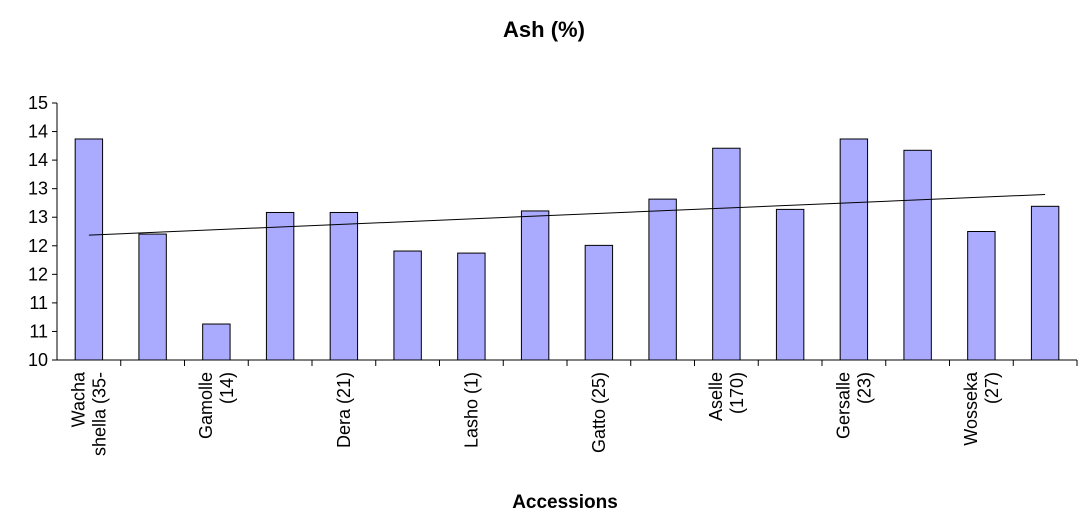 This screenshot has height=516, width=1088. I want to click on x-tick-label: shella (35-, so click(99, 414).